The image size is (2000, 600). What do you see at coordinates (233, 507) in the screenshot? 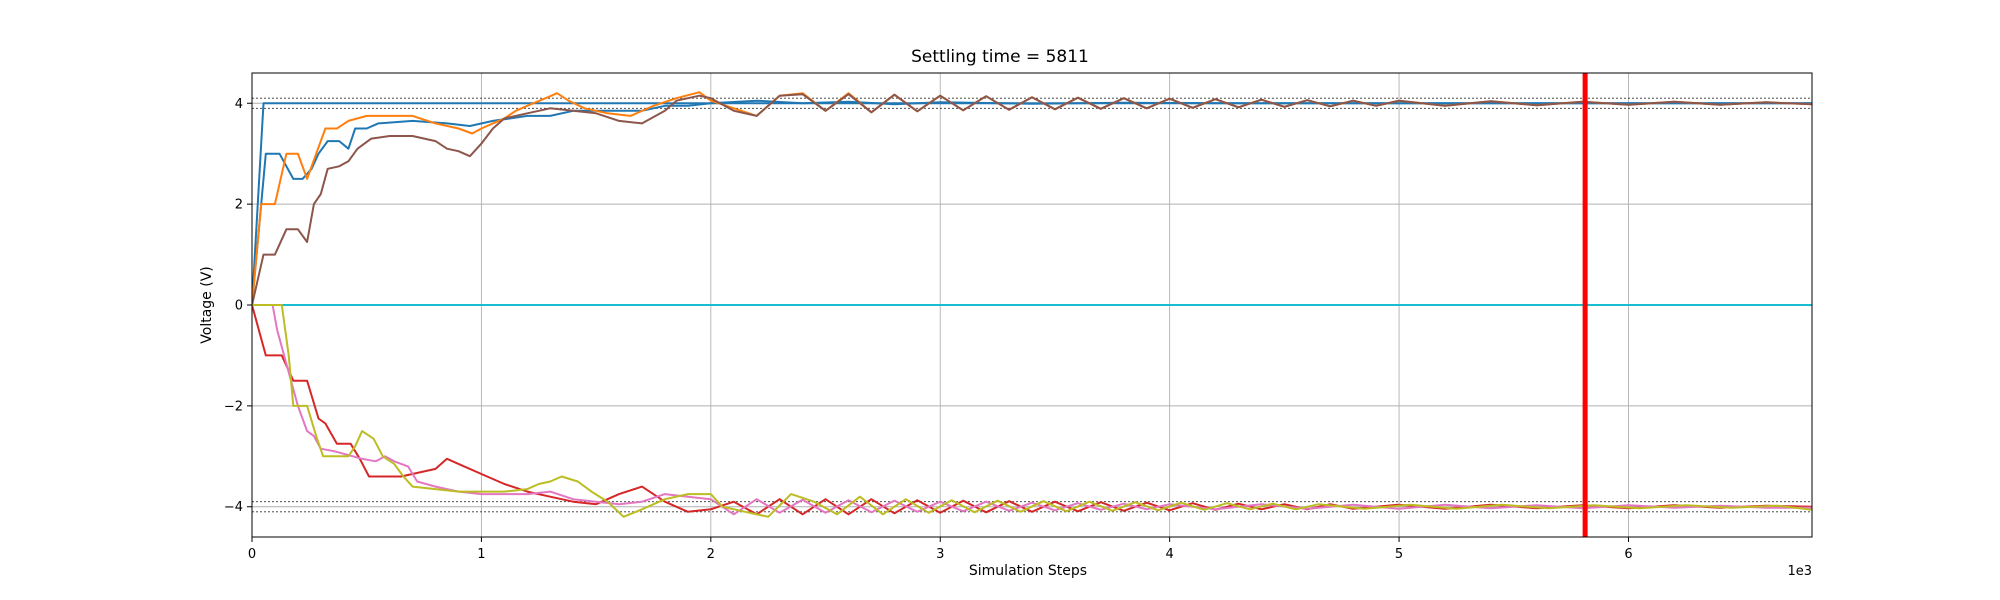
I see `y-tick-label: −4` at bounding box center [233, 507].